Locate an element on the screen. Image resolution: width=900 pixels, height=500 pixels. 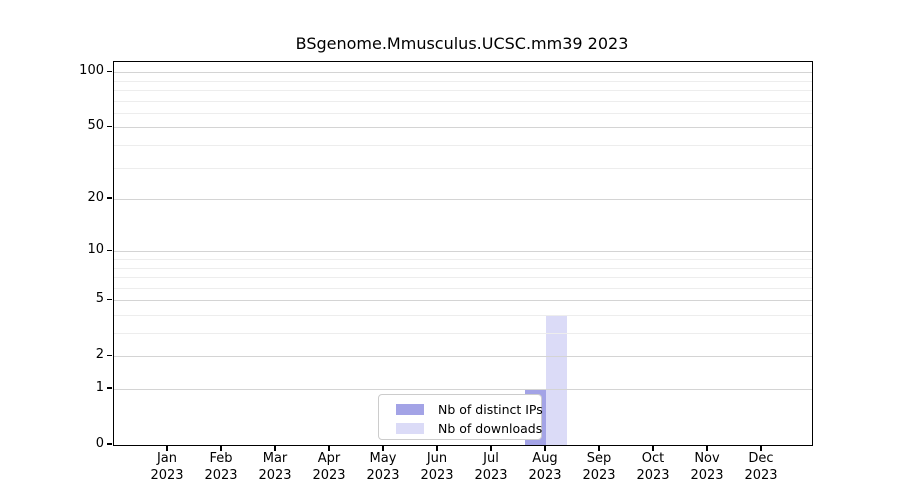
legend: Nb of distinct IPs Nb of downloads is located at coordinates (460, 417).